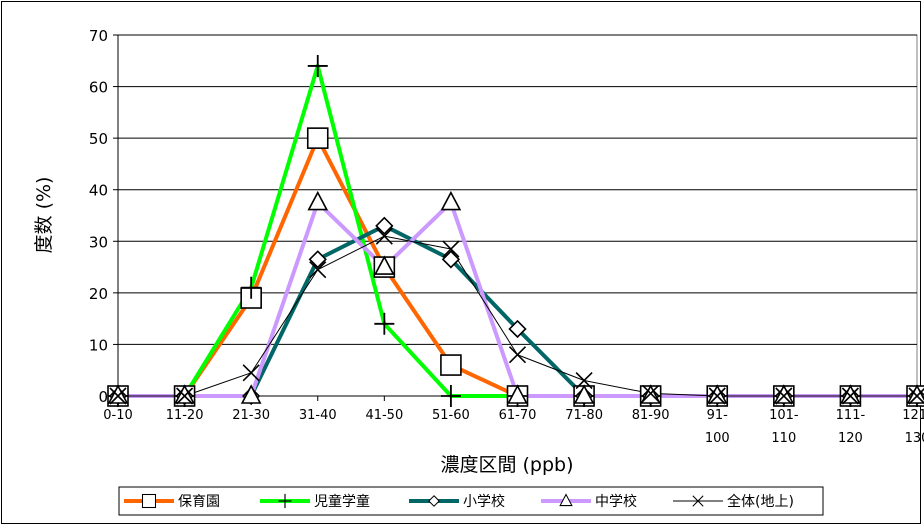  What do you see at coordinates (616, 501) in the screenshot?
I see `legend-label: 中学校` at bounding box center [616, 501].